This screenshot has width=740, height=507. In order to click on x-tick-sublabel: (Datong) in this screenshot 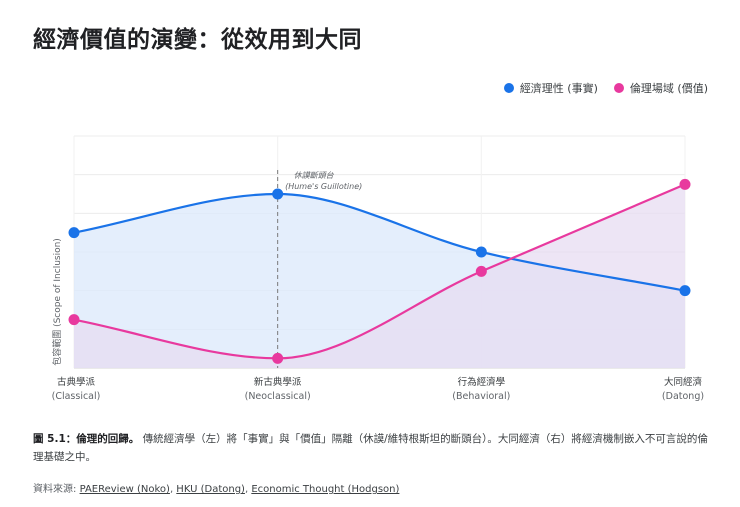, I will do `click(683, 396)`.